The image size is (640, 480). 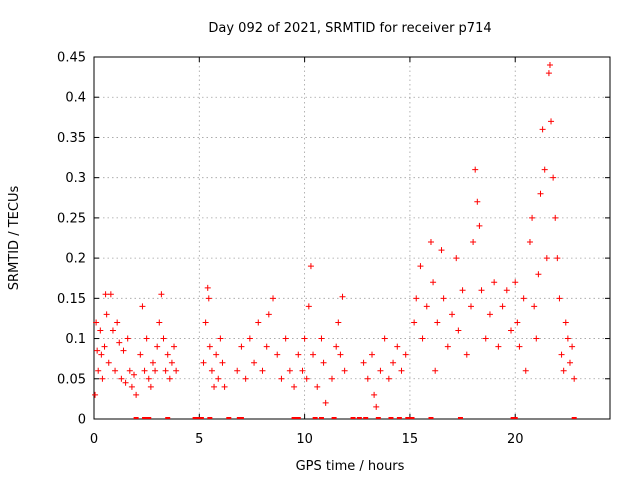 What do you see at coordinates (14, 238) in the screenshot?
I see `y-axis-label: SRMTID / TECUs` at bounding box center [14, 238].